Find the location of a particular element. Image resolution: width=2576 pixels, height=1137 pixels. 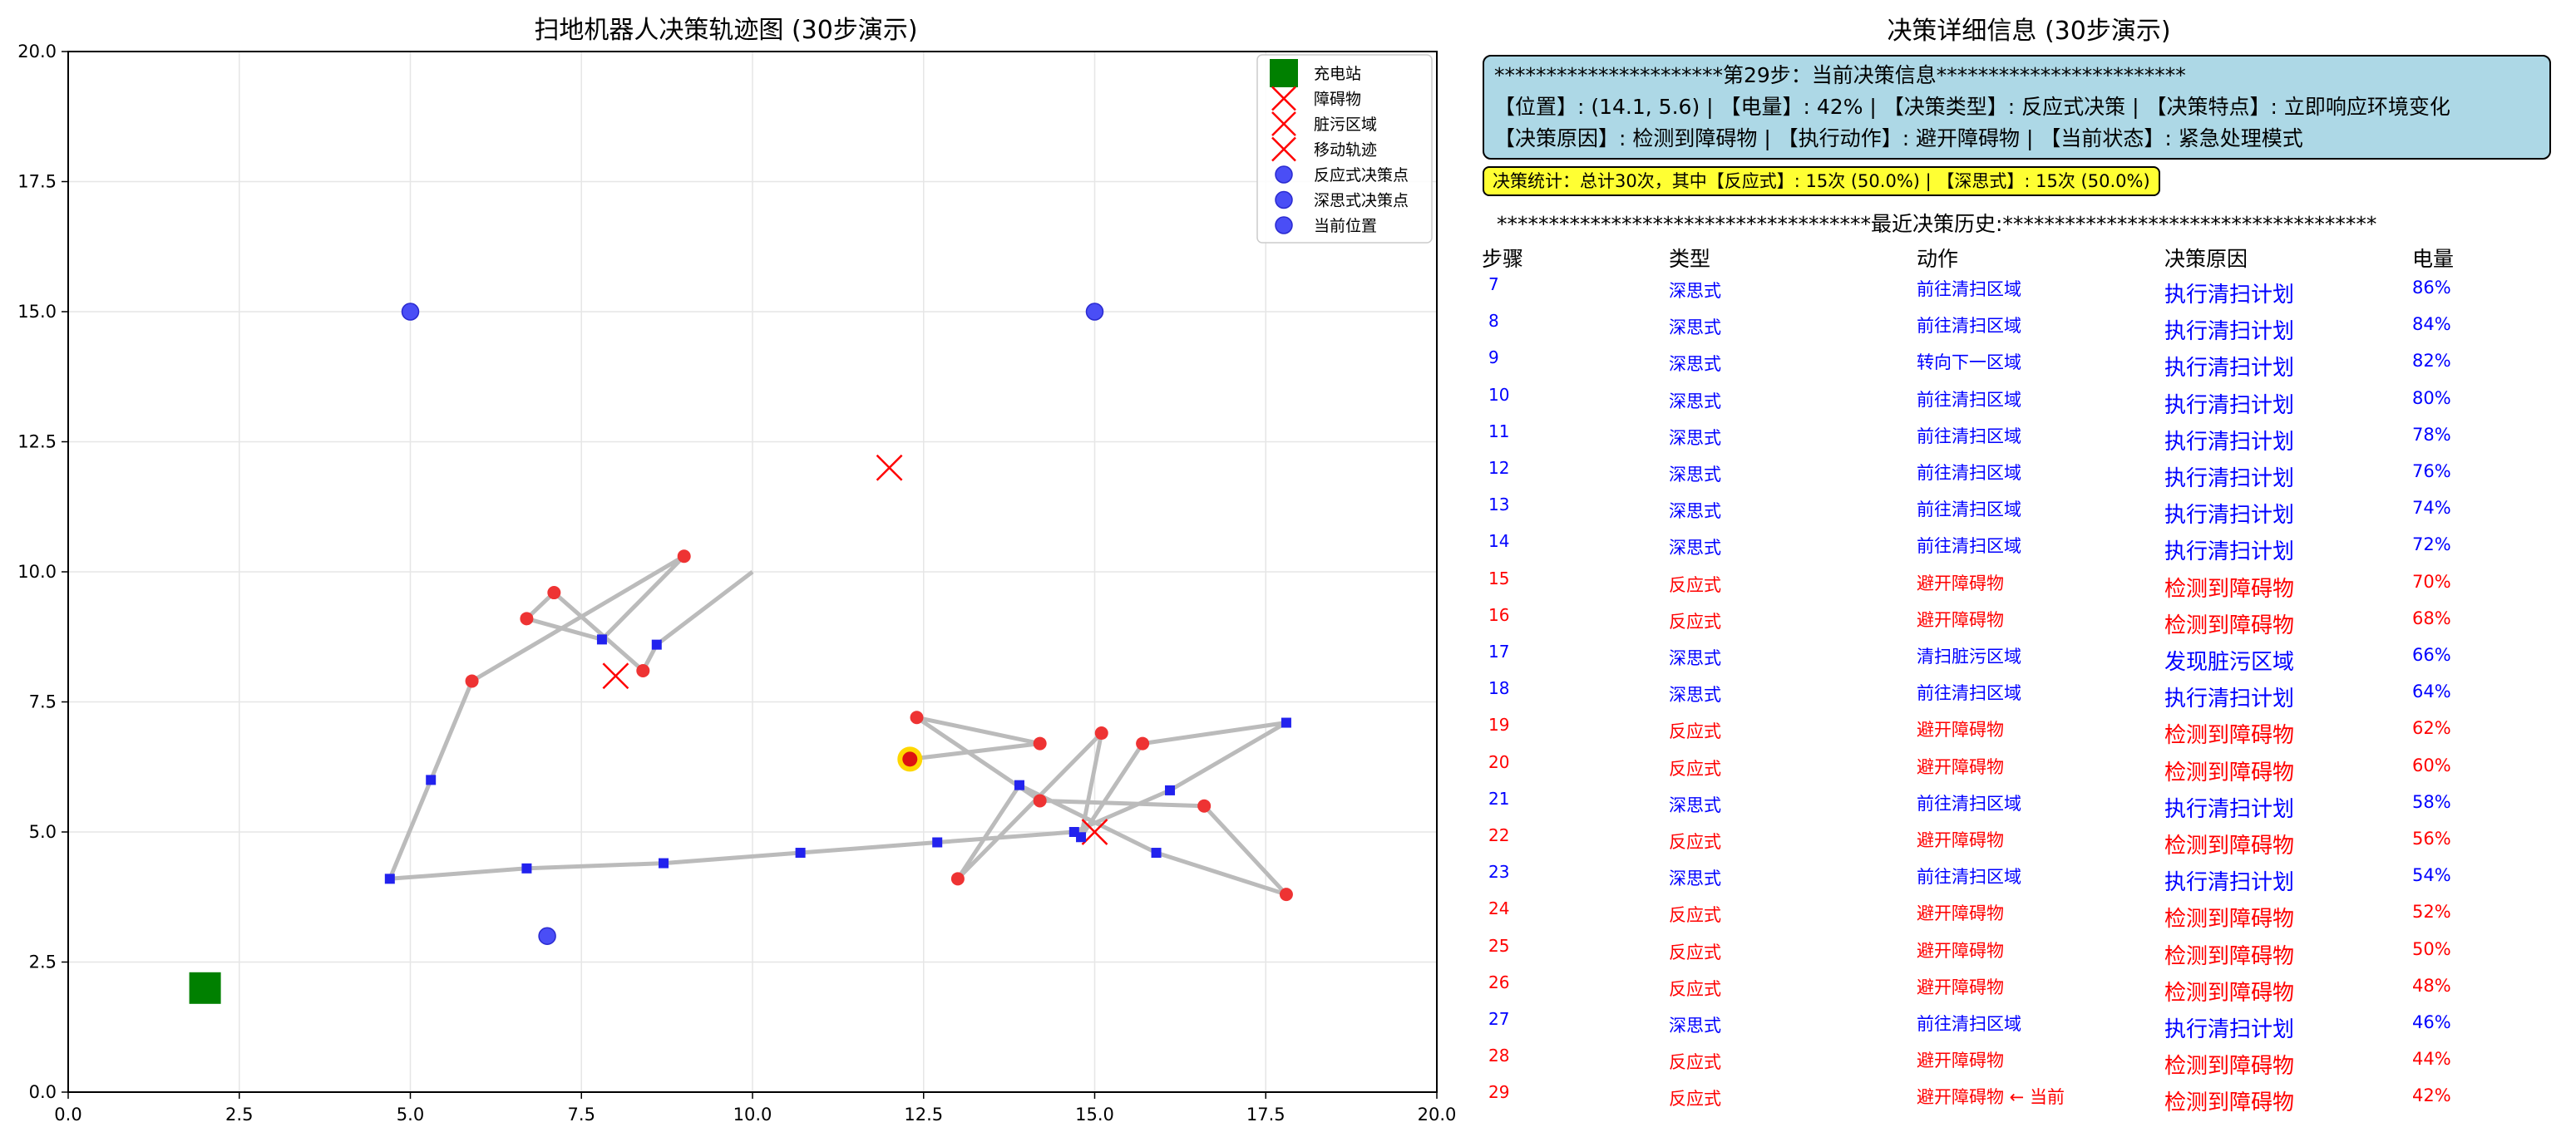

charging-station-marker is located at coordinates (205, 988).